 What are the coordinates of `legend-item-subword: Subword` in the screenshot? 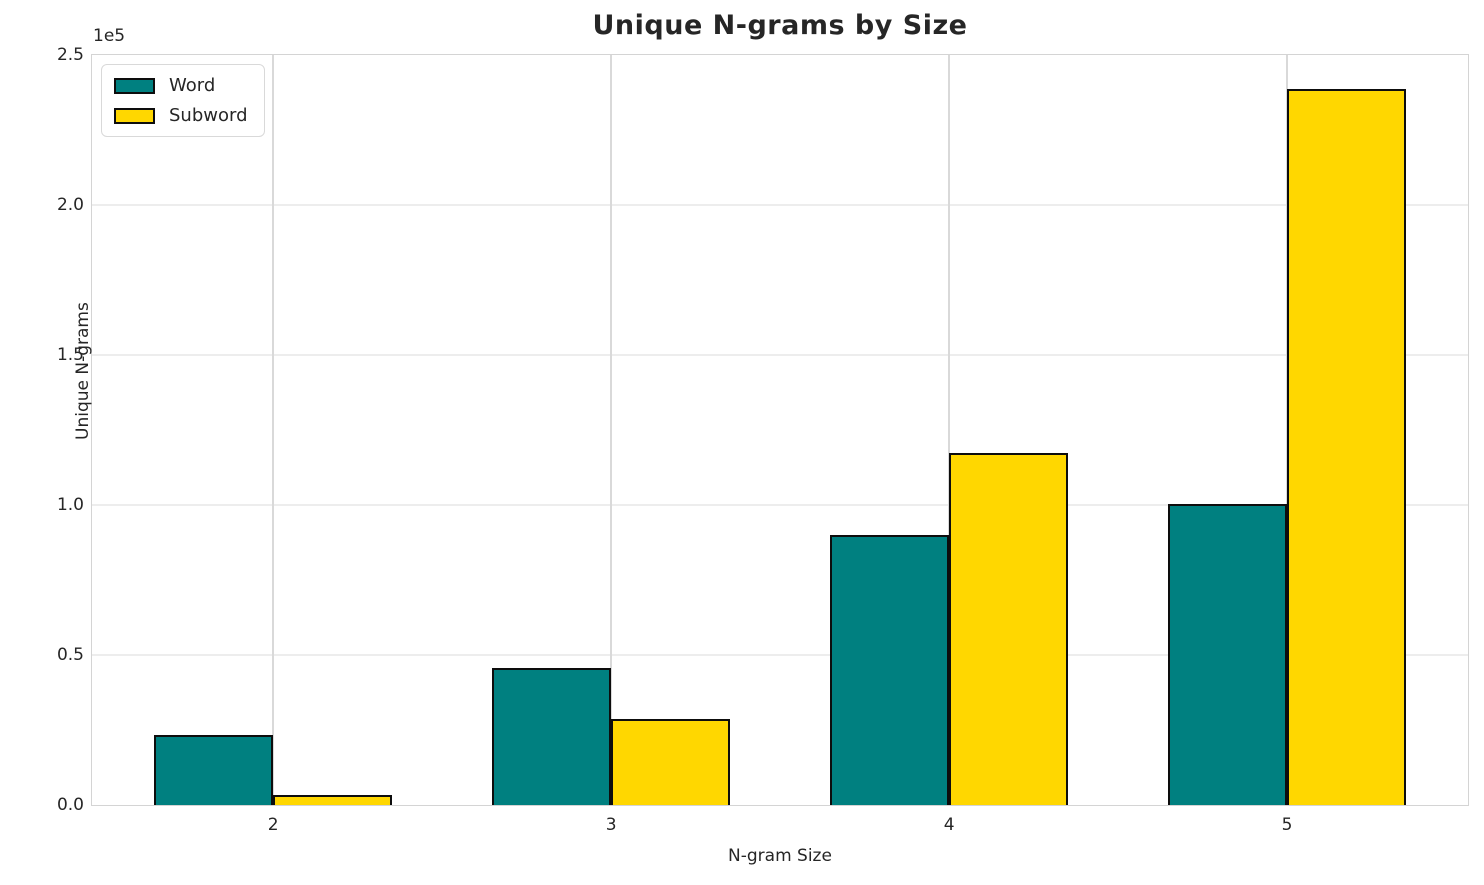 It's located at (181, 115).